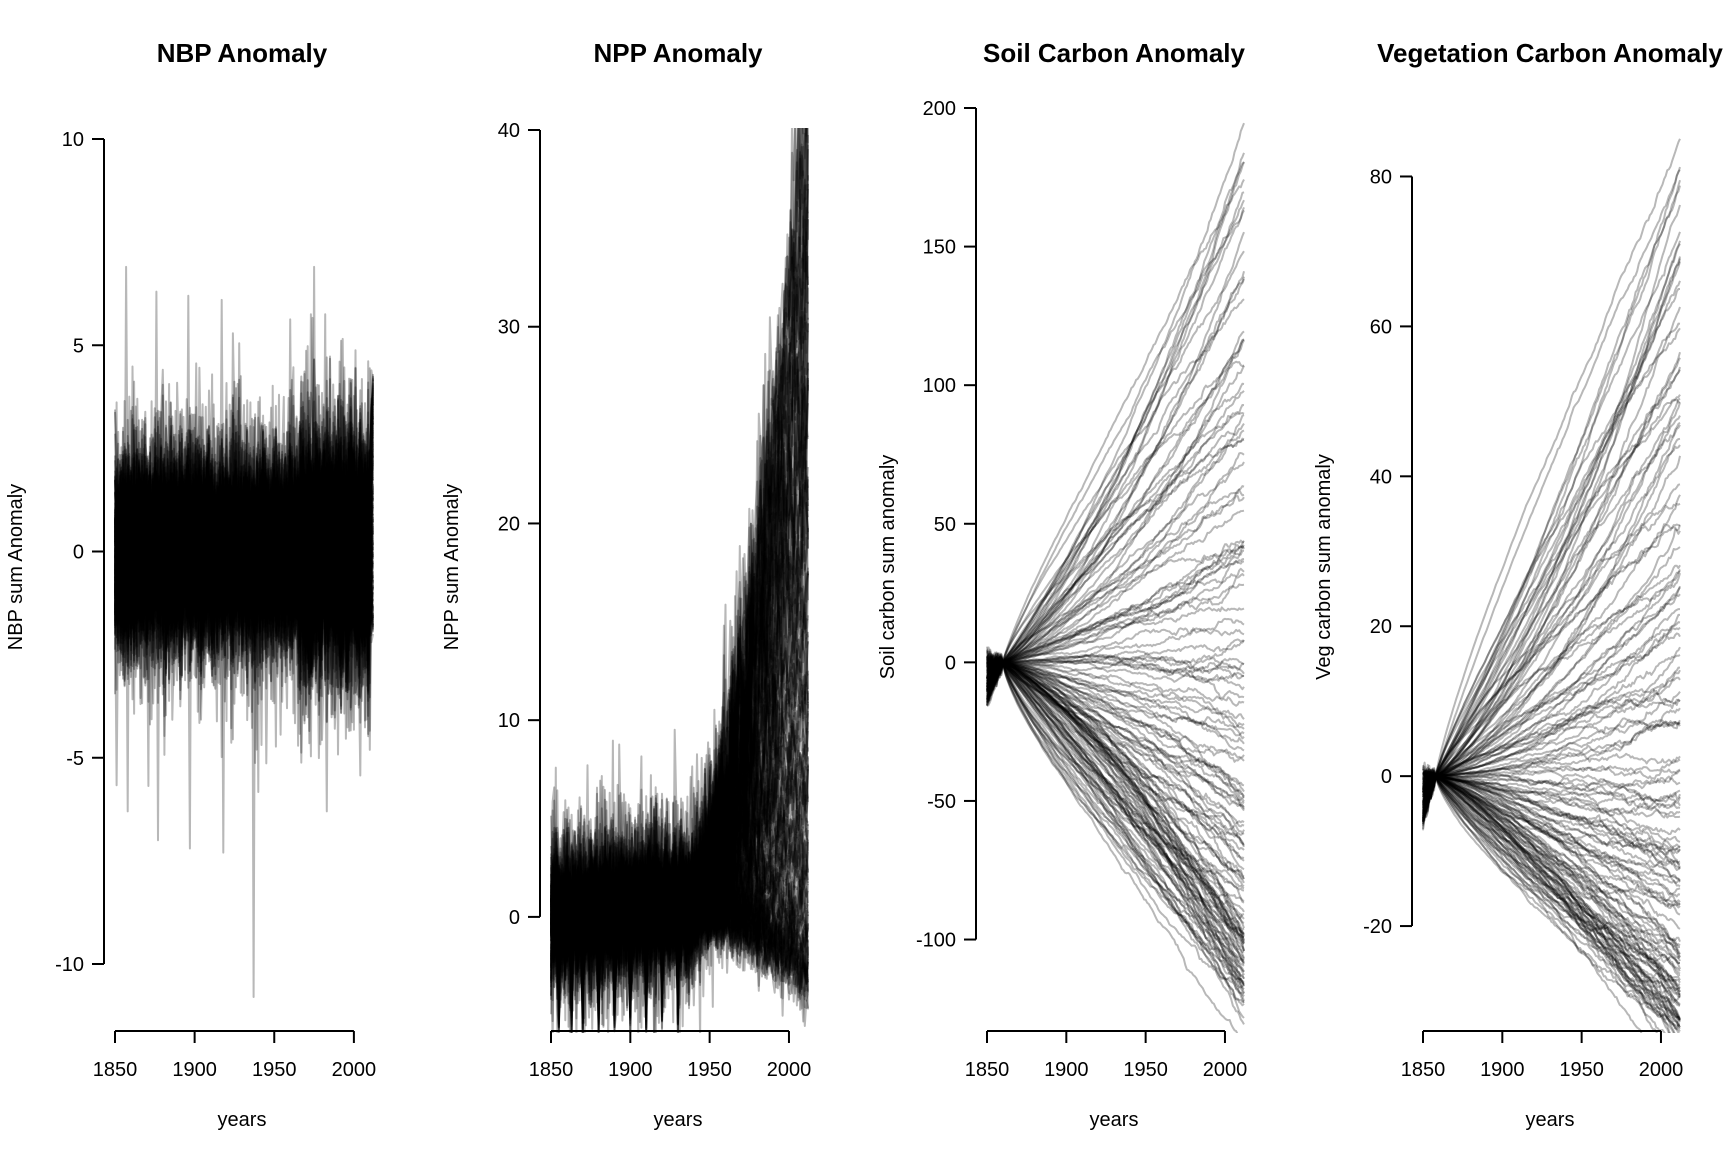 This screenshot has width=1728, height=1152. What do you see at coordinates (514, 918) in the screenshot?
I see `y-tick-label: 0` at bounding box center [514, 918].